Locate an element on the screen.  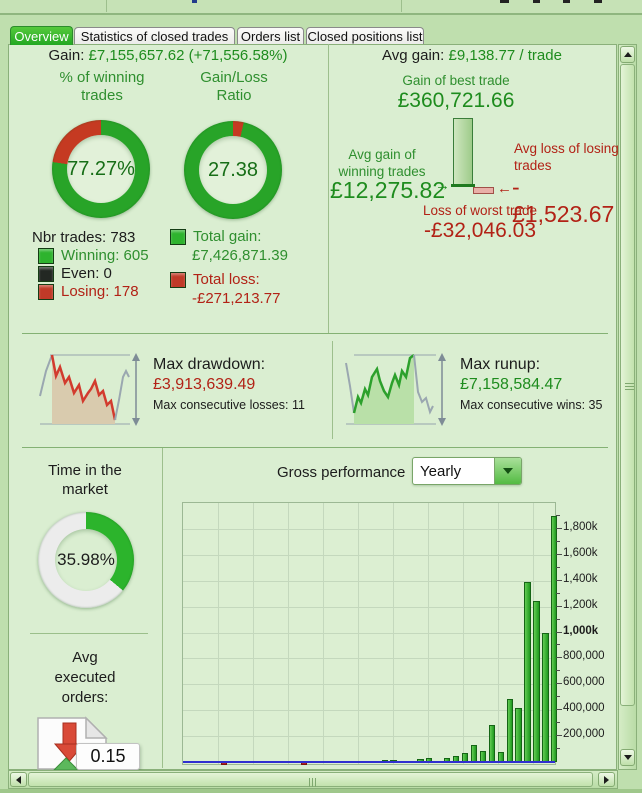
max-drawdown-value: £3,913,639.49 is located at coordinates (204, 384).